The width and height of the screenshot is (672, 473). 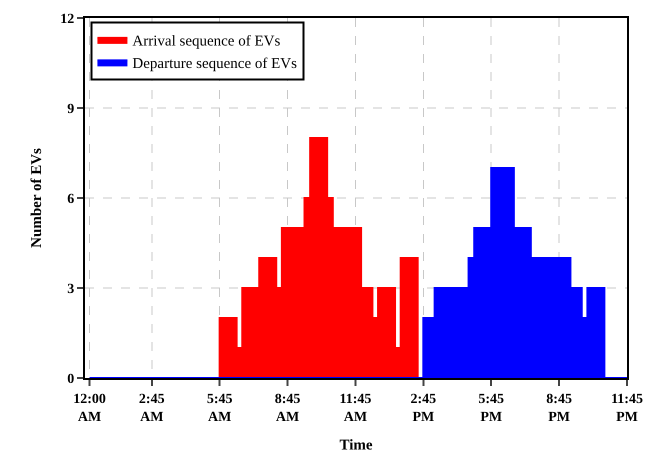 I want to click on legend-label: Departure sequence of EVs, so click(x=215, y=64).